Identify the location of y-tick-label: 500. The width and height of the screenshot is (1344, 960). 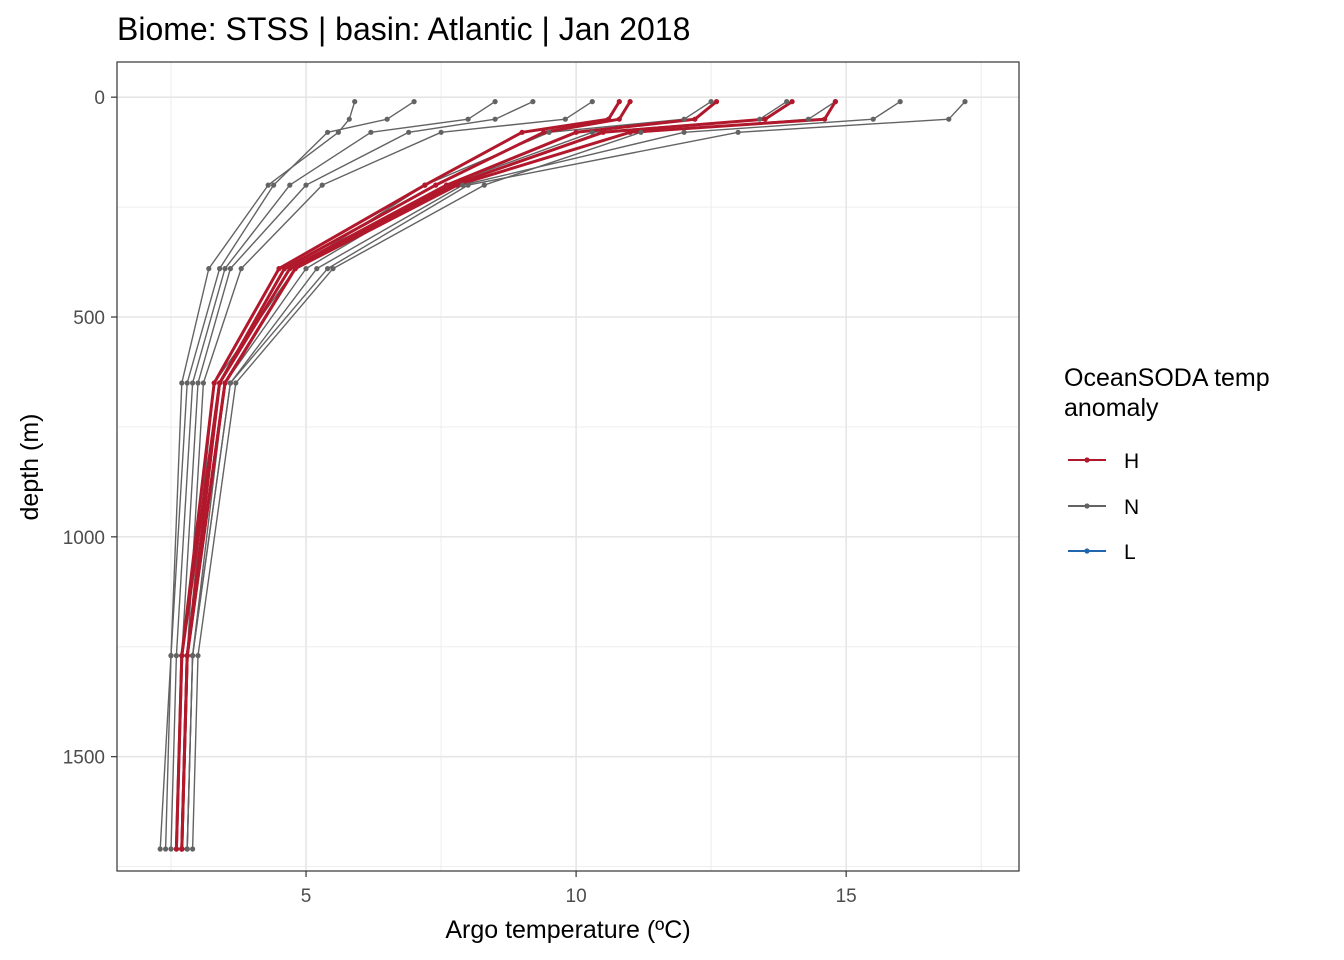
(89, 318).